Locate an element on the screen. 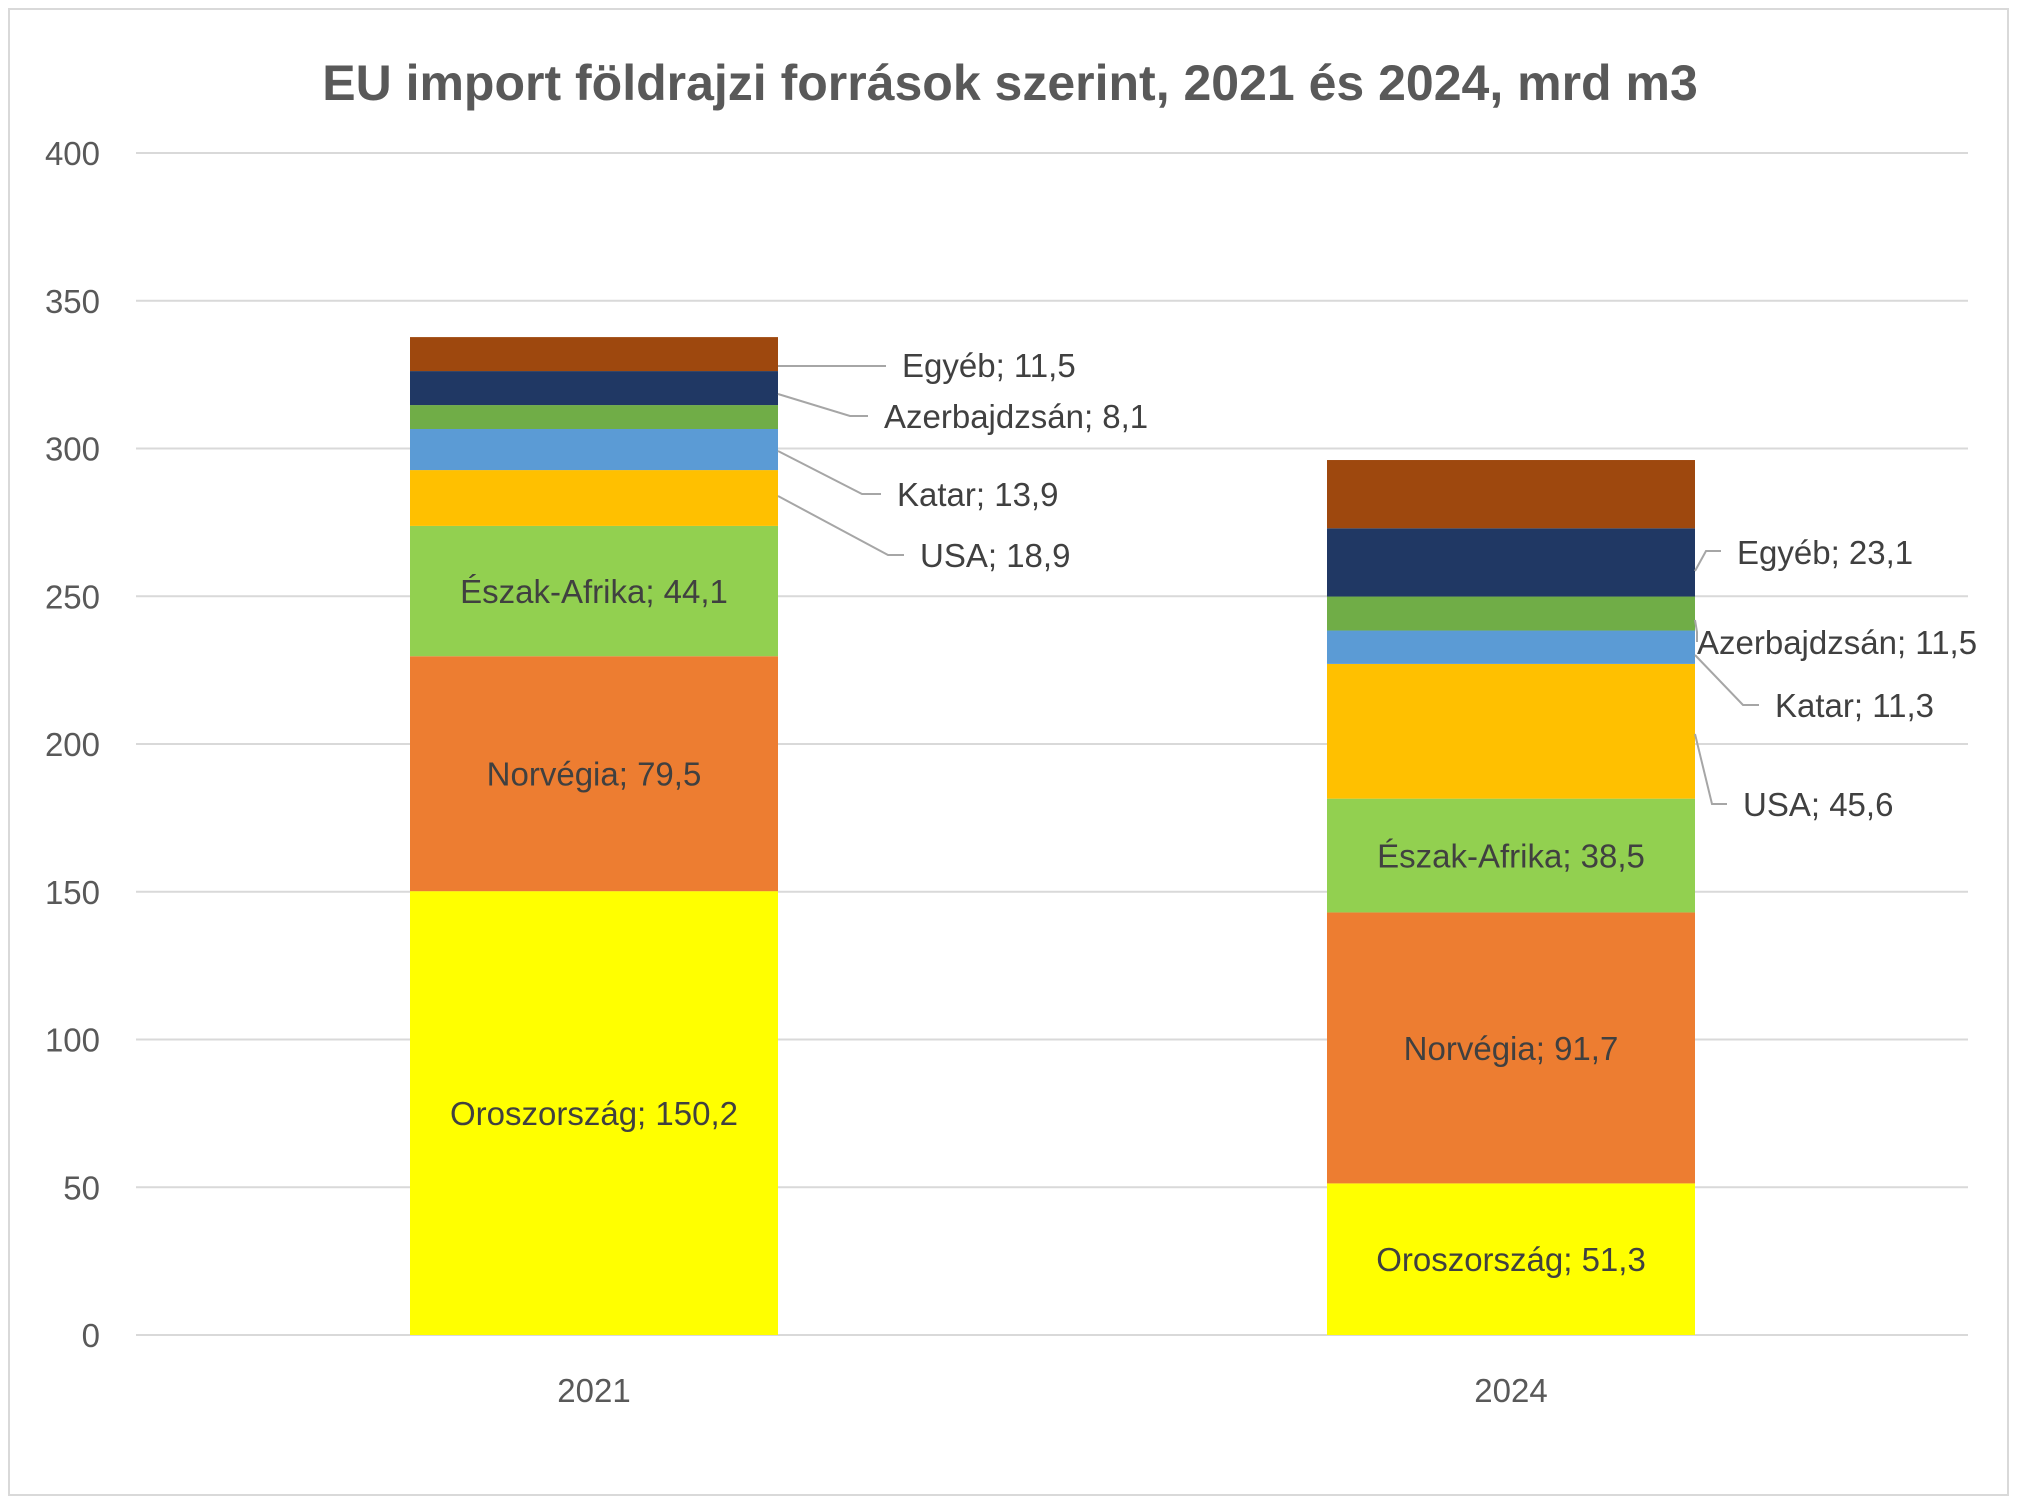  y-tick-label: 400 is located at coordinates (72, 153).